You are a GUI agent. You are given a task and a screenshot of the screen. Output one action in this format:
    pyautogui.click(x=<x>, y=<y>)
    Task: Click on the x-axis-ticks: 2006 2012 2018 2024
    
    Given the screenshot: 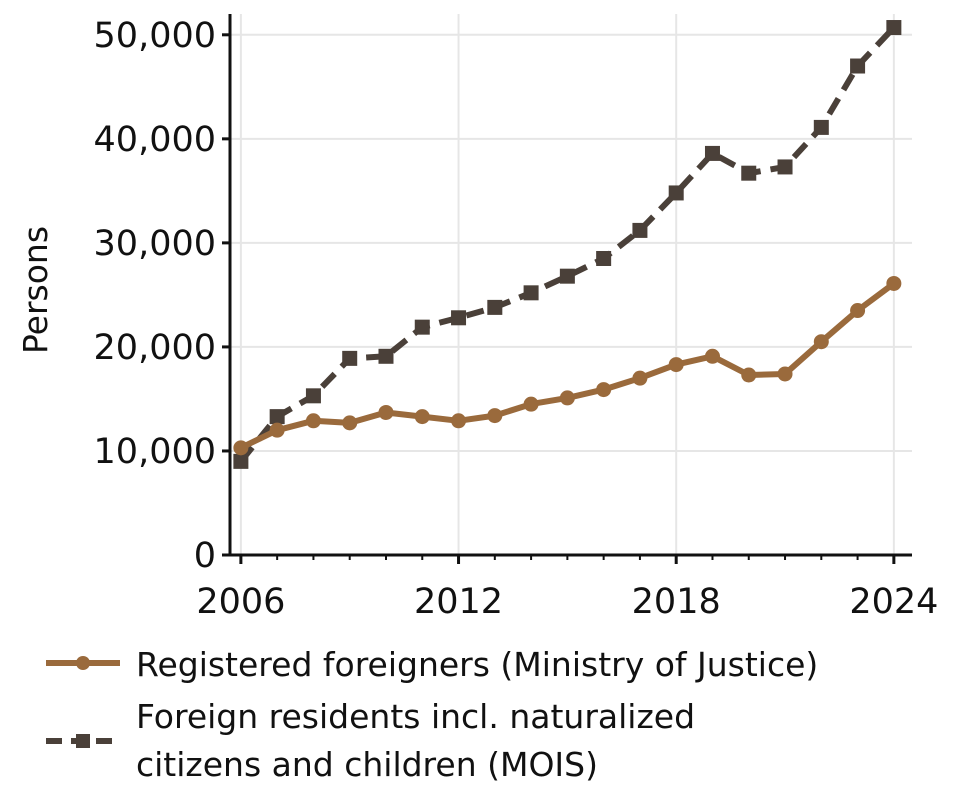 What is the action you would take?
    pyautogui.click(x=567, y=588)
    